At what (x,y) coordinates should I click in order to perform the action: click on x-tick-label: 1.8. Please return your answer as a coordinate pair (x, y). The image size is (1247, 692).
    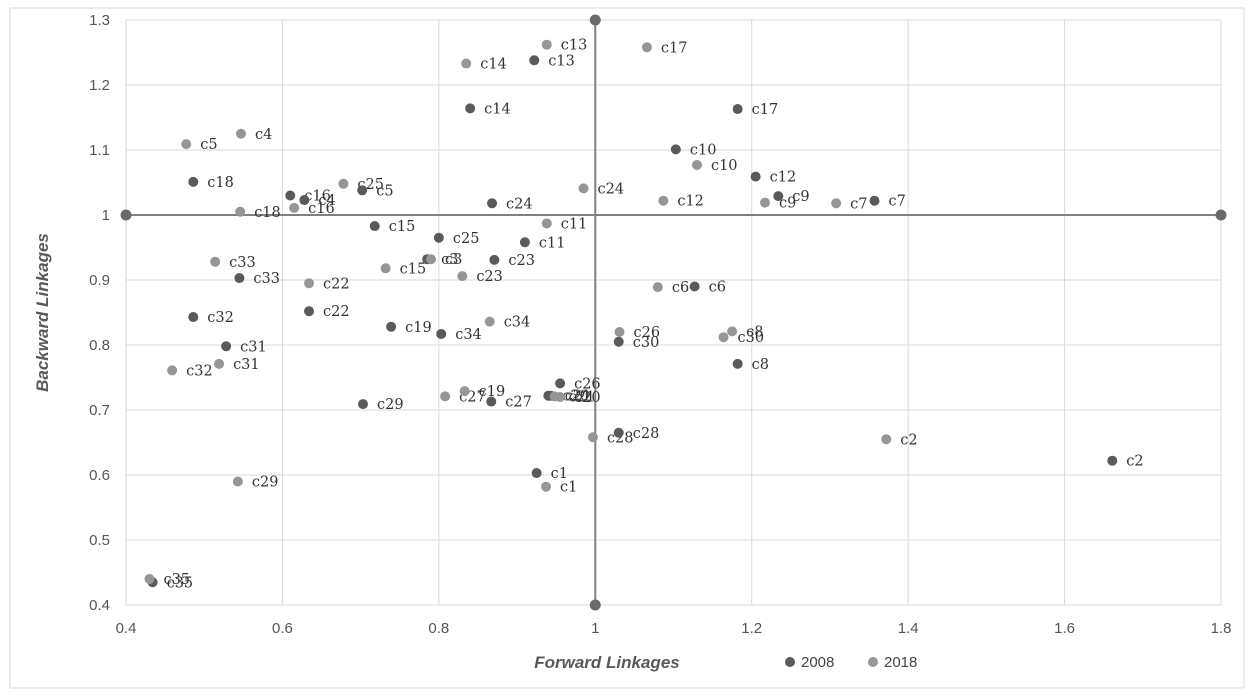
    Looking at the image, I should click on (1221, 628).